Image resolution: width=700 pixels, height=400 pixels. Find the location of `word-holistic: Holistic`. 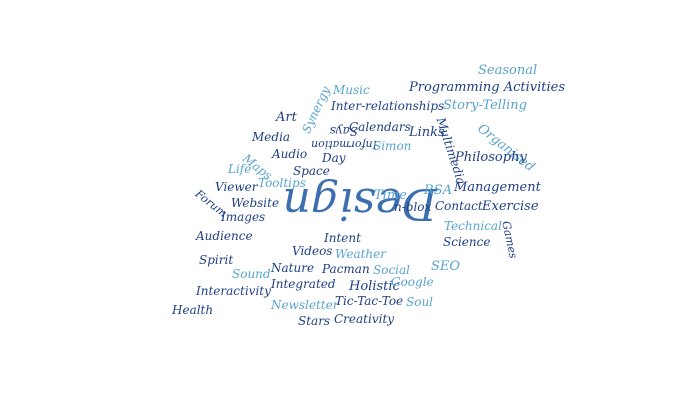

word-holistic: Holistic is located at coordinates (374, 286).